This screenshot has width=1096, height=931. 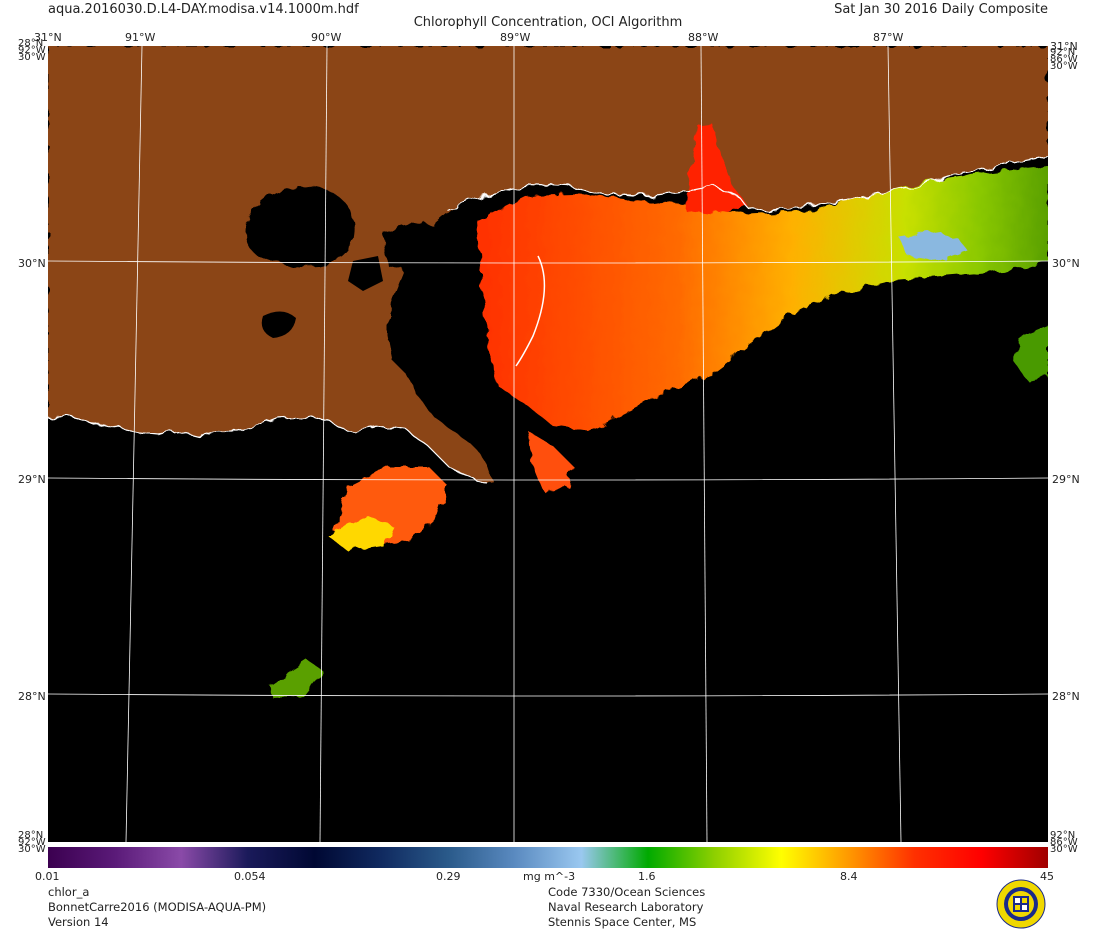 What do you see at coordinates (69, 892) in the screenshot?
I see `variable-name: chlor_a` at bounding box center [69, 892].